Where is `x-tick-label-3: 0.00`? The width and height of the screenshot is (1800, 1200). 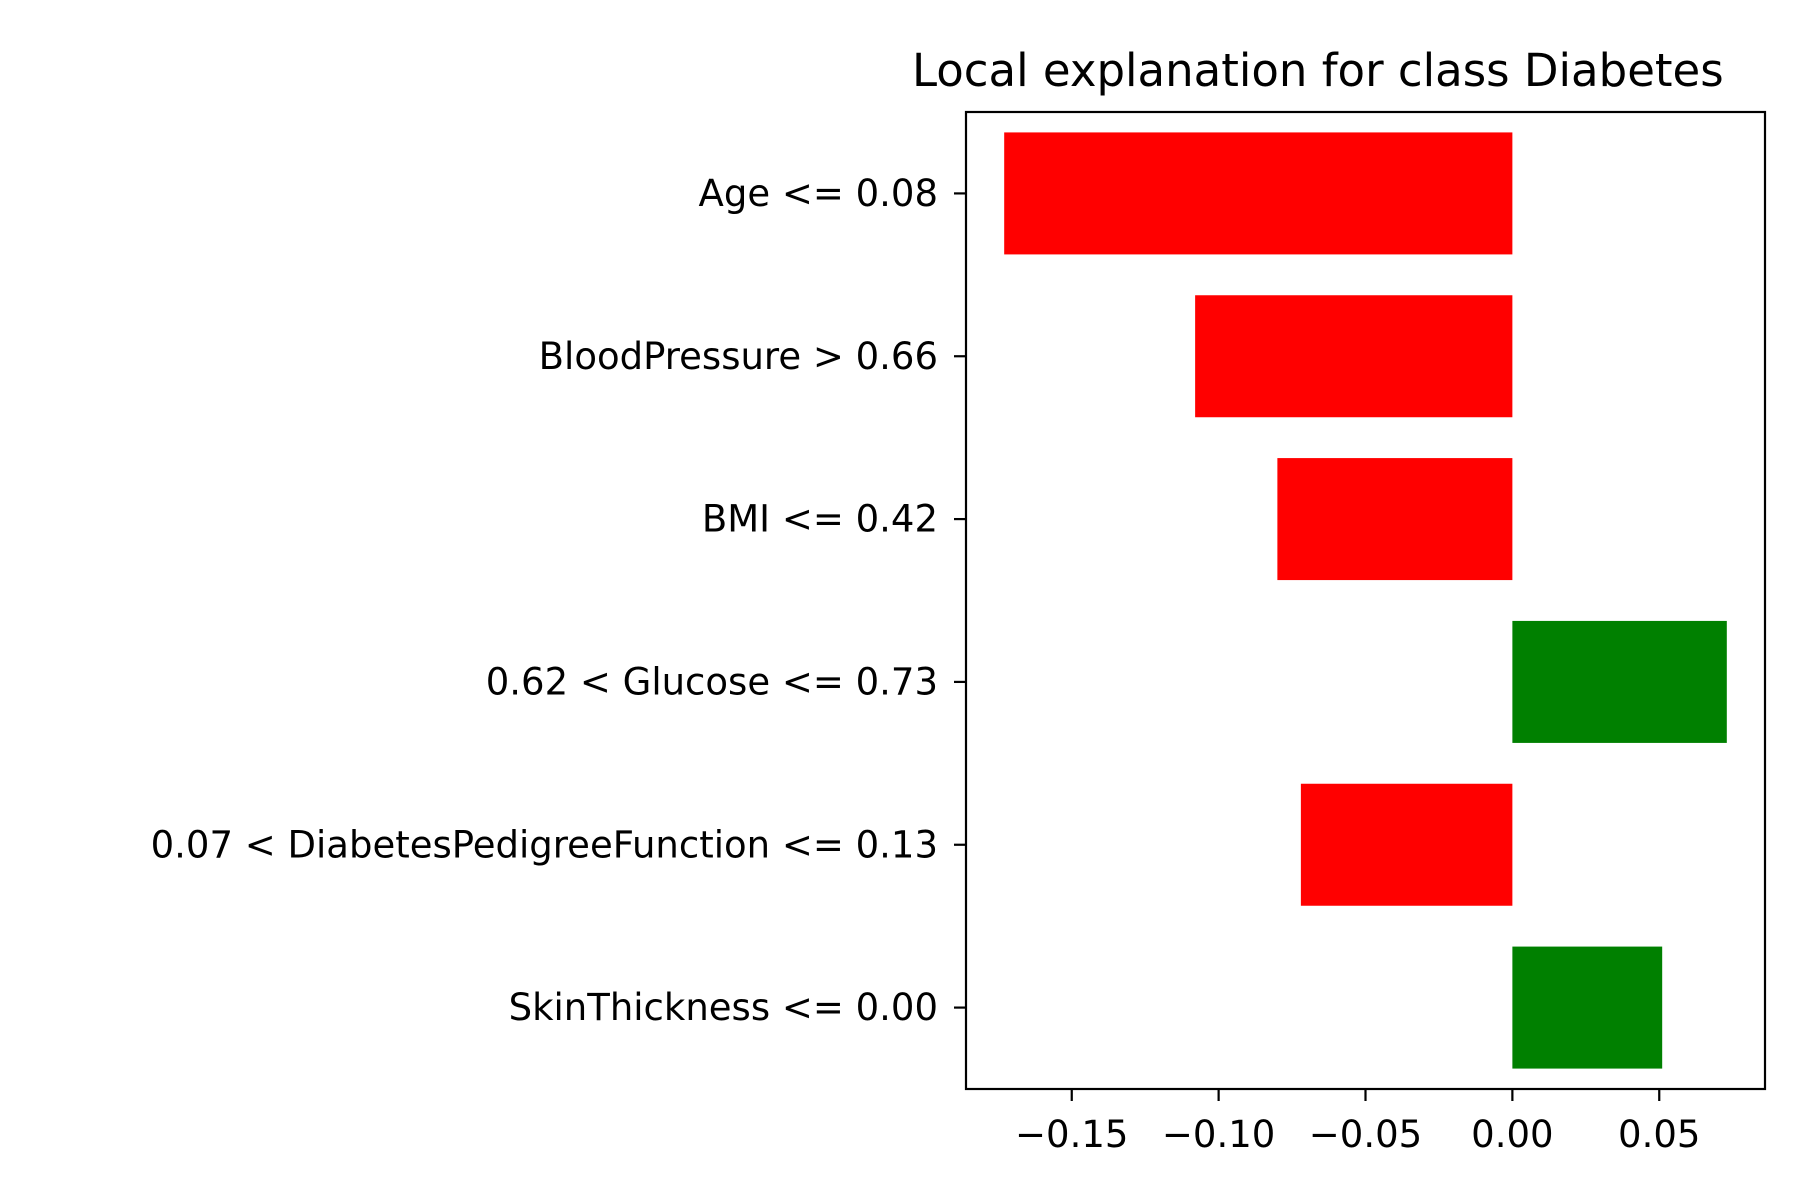
x-tick-label-3: 0.00 is located at coordinates (1512, 1134).